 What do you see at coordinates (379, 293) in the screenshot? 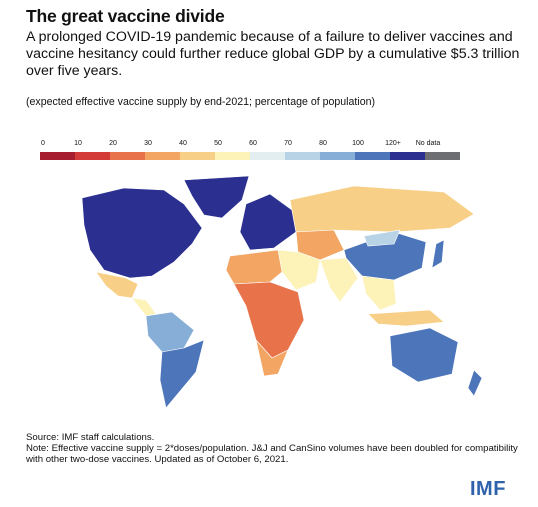
I see `map-region-southeast-asia` at bounding box center [379, 293].